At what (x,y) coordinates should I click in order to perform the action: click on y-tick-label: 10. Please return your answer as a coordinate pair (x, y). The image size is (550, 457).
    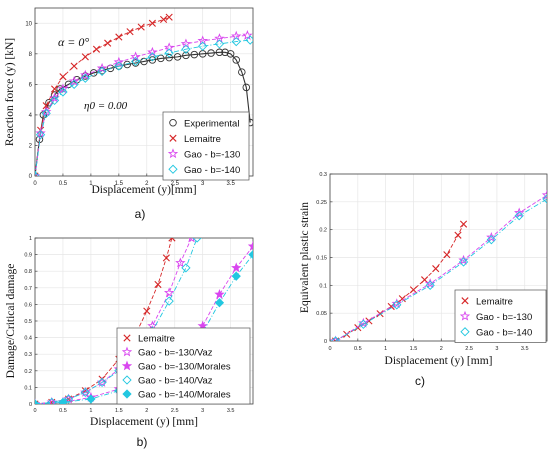
    Looking at the image, I should click on (28, 24).